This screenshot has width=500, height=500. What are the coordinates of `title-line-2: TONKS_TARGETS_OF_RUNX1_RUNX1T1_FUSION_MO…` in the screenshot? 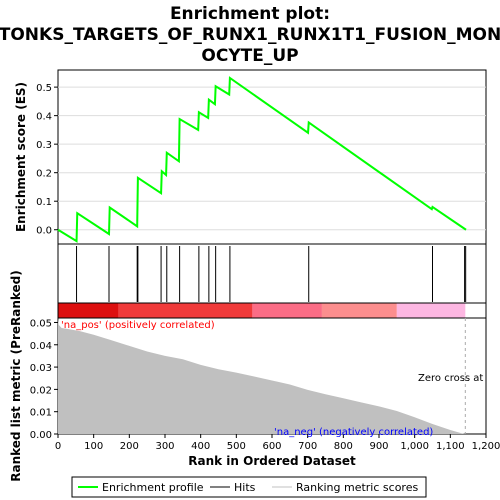 It's located at (250, 35).